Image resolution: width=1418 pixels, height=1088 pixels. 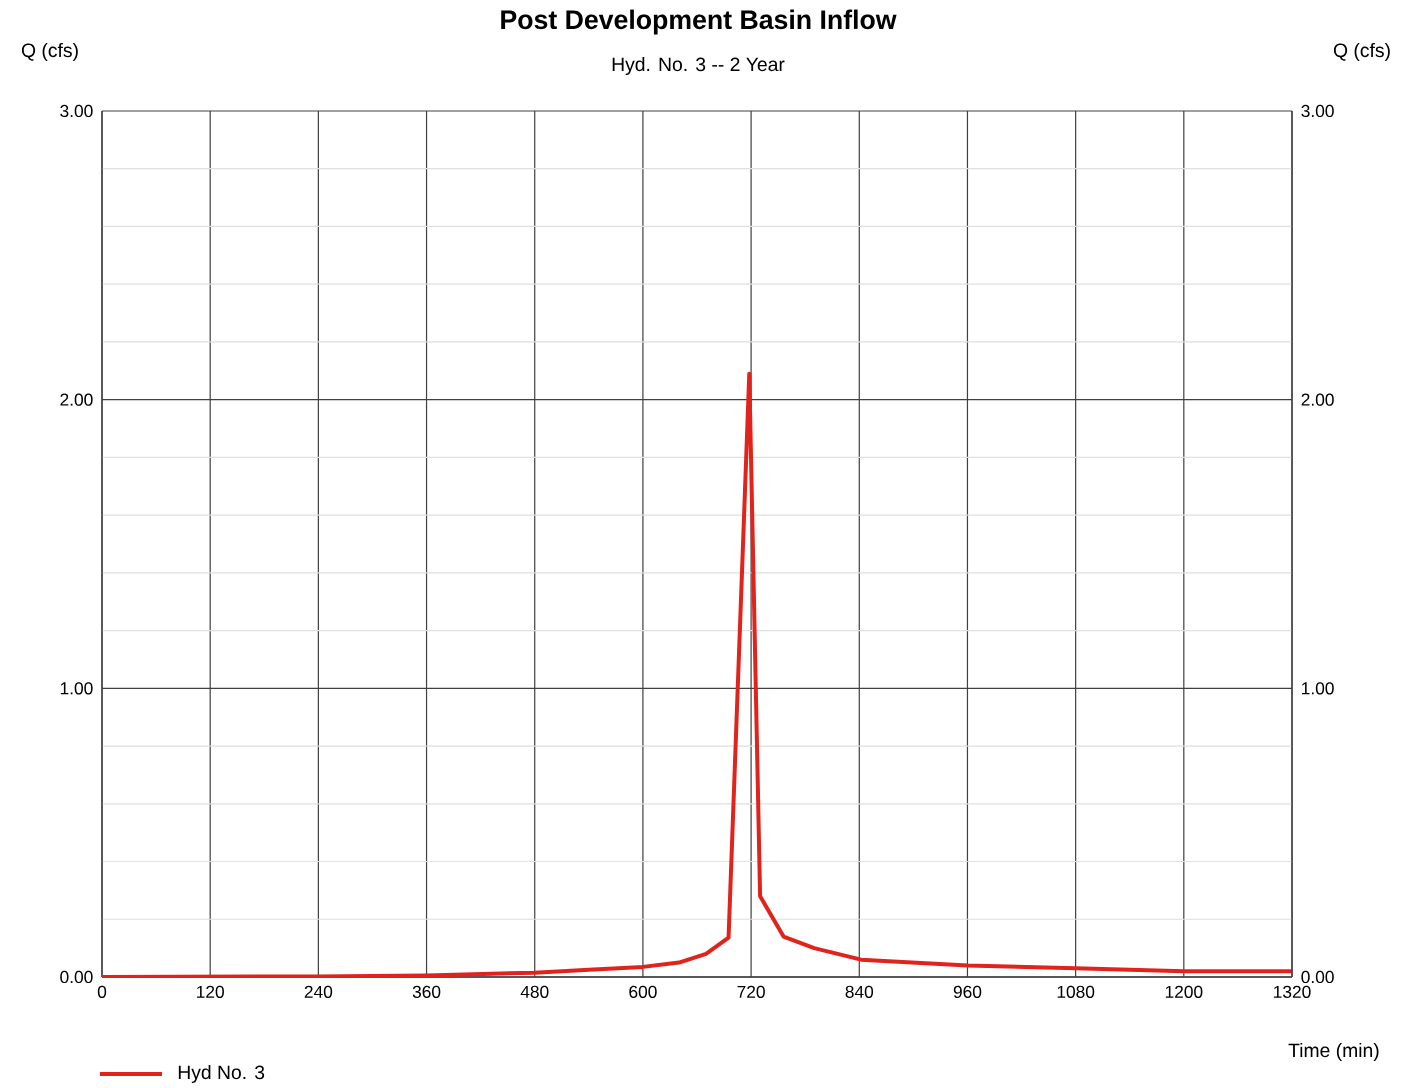 What do you see at coordinates (426, 991) in the screenshot?
I see `x-tick-label: 360` at bounding box center [426, 991].